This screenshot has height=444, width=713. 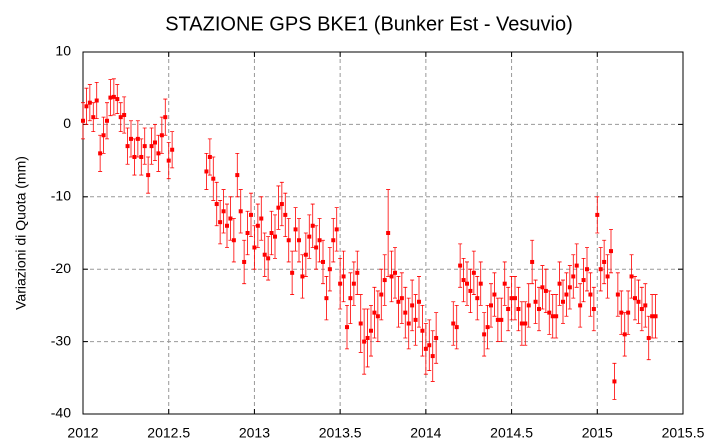 I want to click on x-tick-label: 2012.5, so click(x=168, y=433).